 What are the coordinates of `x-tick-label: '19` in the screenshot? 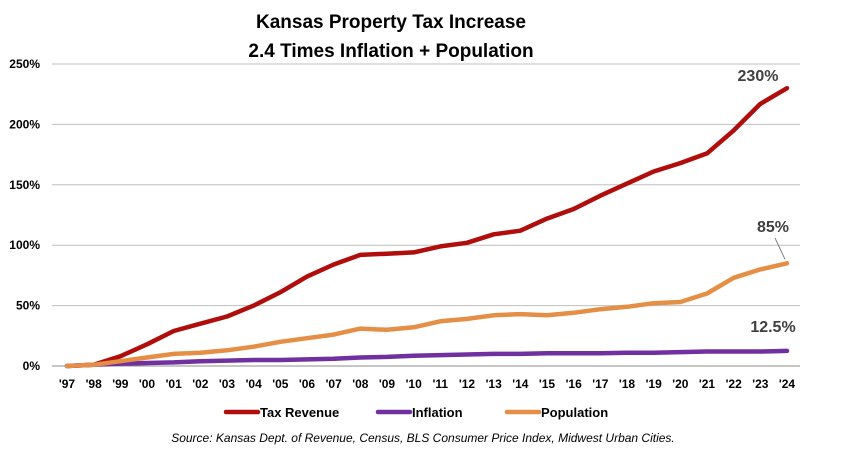 It's located at (654, 384).